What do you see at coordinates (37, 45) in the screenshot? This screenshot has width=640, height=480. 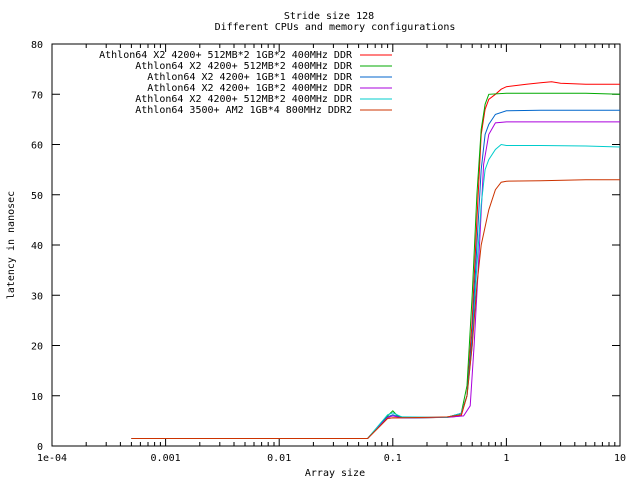 I see `y-tick-label: 80` at bounding box center [37, 45].